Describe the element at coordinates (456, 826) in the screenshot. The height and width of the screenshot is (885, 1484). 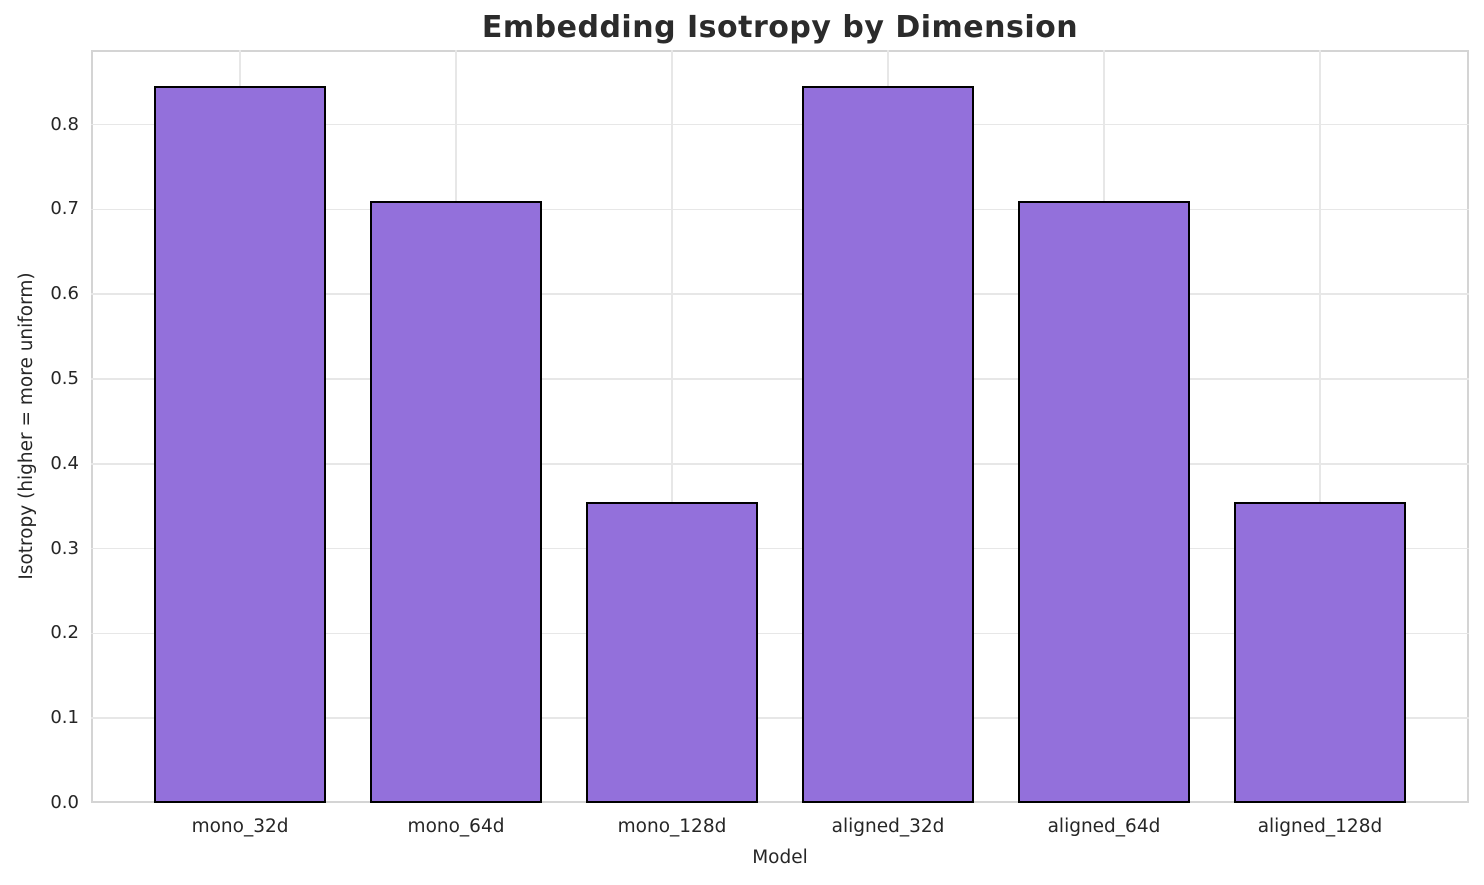
I see `x-tick-label: mono_64d` at that location.